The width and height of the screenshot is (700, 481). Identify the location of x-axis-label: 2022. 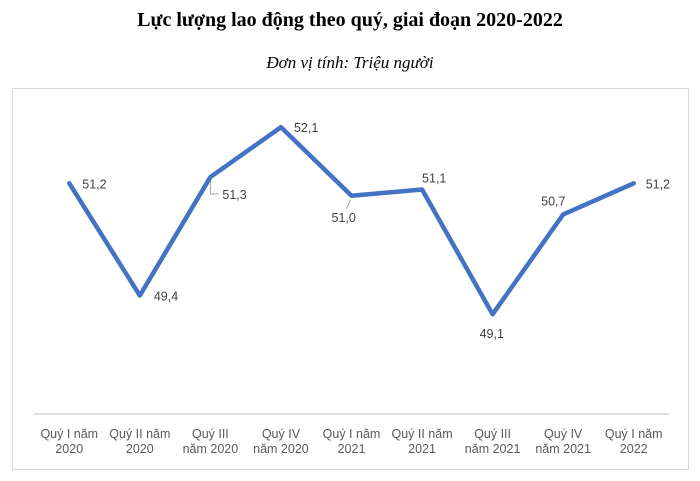
(634, 449).